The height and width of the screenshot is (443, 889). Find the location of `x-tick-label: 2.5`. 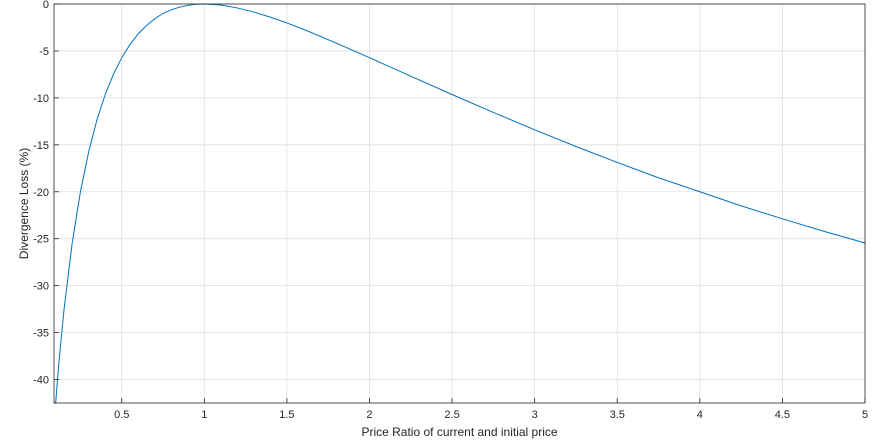

x-tick-label: 2.5 is located at coordinates (451, 415).